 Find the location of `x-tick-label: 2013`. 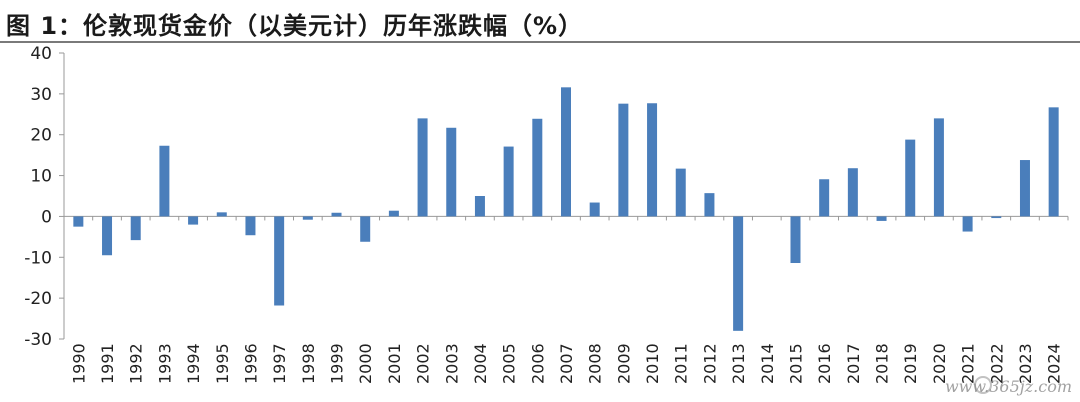

x-tick-label: 2013 is located at coordinates (738, 363).